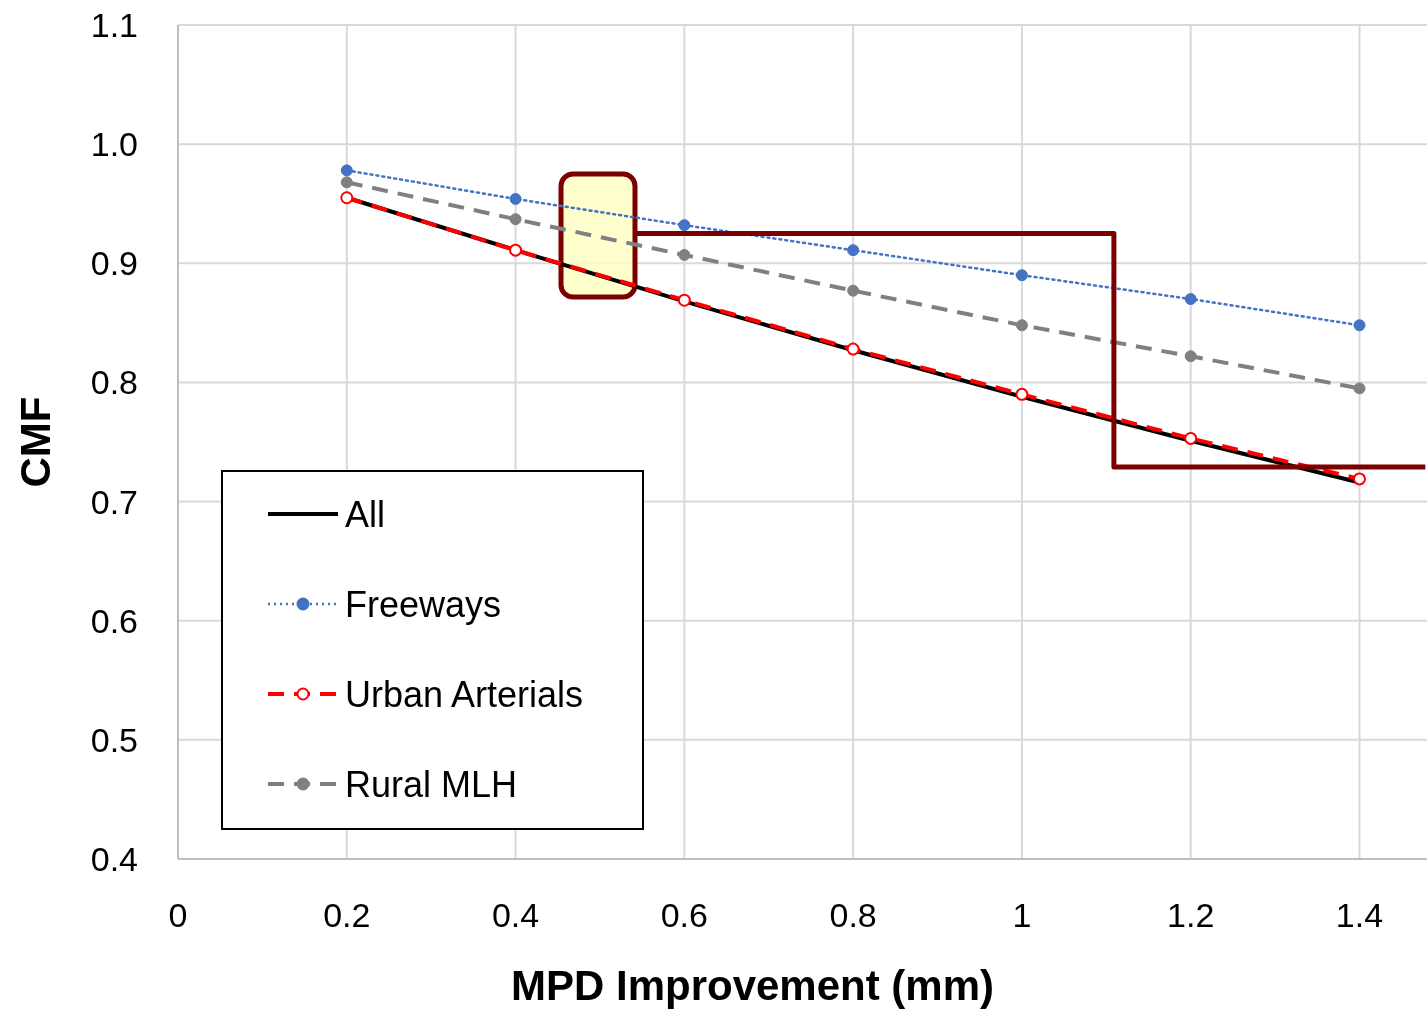 The height and width of the screenshot is (1011, 1427). I want to click on y-tick-label: 0.4, so click(114, 859).